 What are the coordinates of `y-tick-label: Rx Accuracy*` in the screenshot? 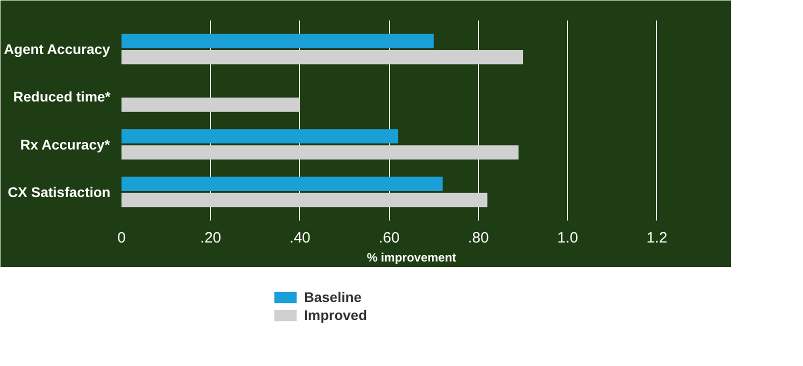 It's located at (65, 144).